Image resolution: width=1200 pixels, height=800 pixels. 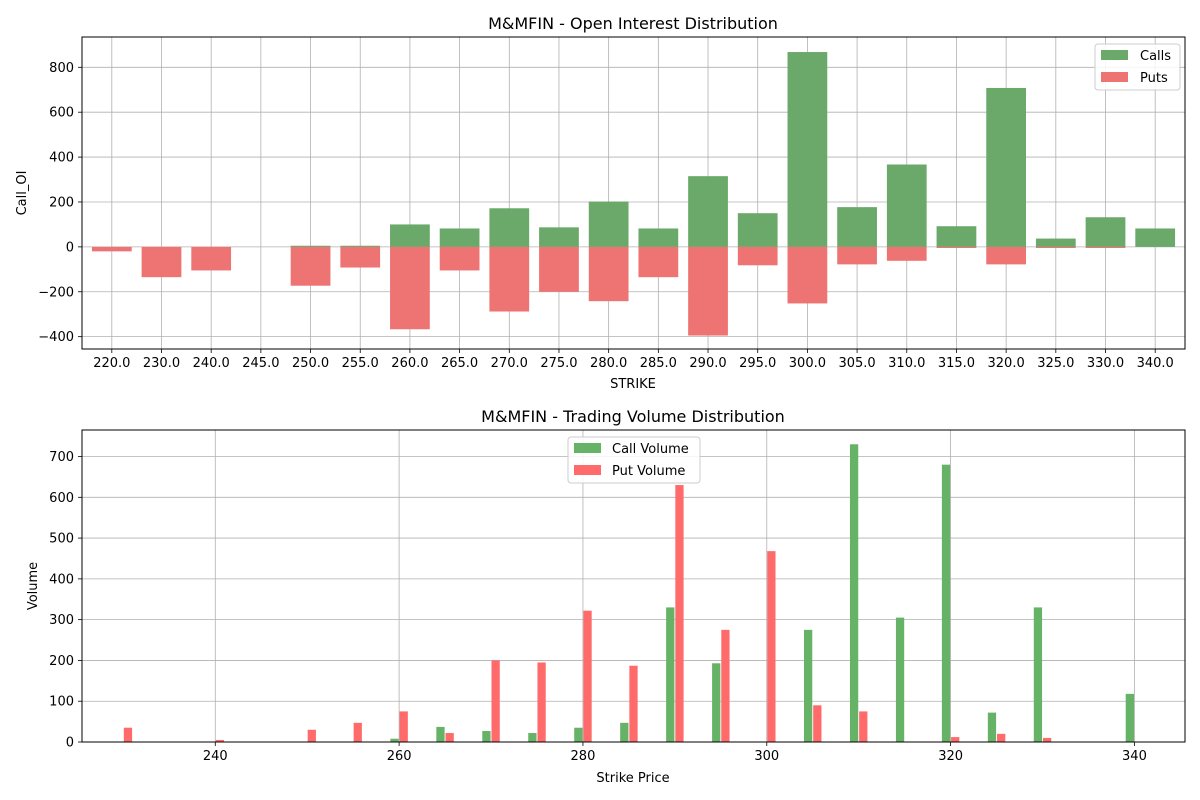 What do you see at coordinates (1114, 77) in the screenshot?
I see `legend-swatch-puts` at bounding box center [1114, 77].